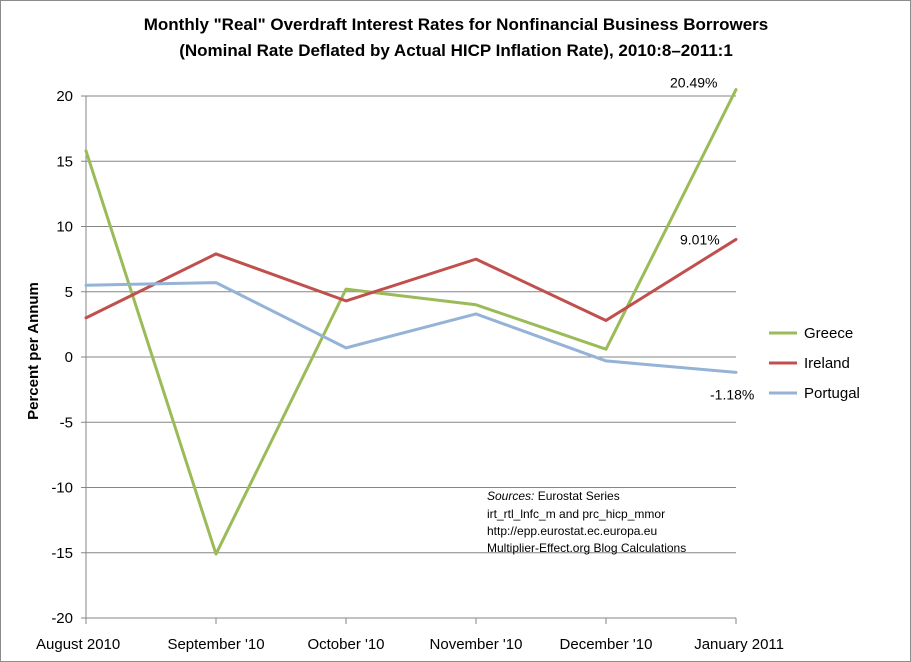  Describe the element at coordinates (345, 644) in the screenshot. I see `x-tick-label: October '10` at that location.